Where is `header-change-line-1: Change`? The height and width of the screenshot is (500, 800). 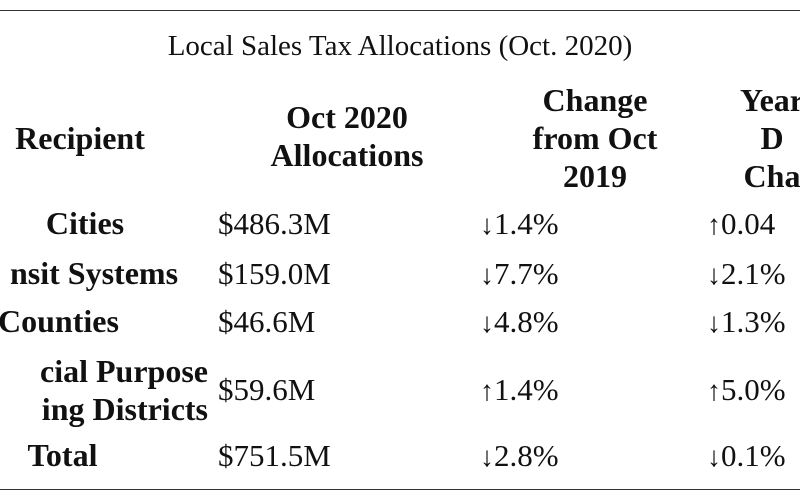
header-change-line-1: Change is located at coordinates (595, 100).